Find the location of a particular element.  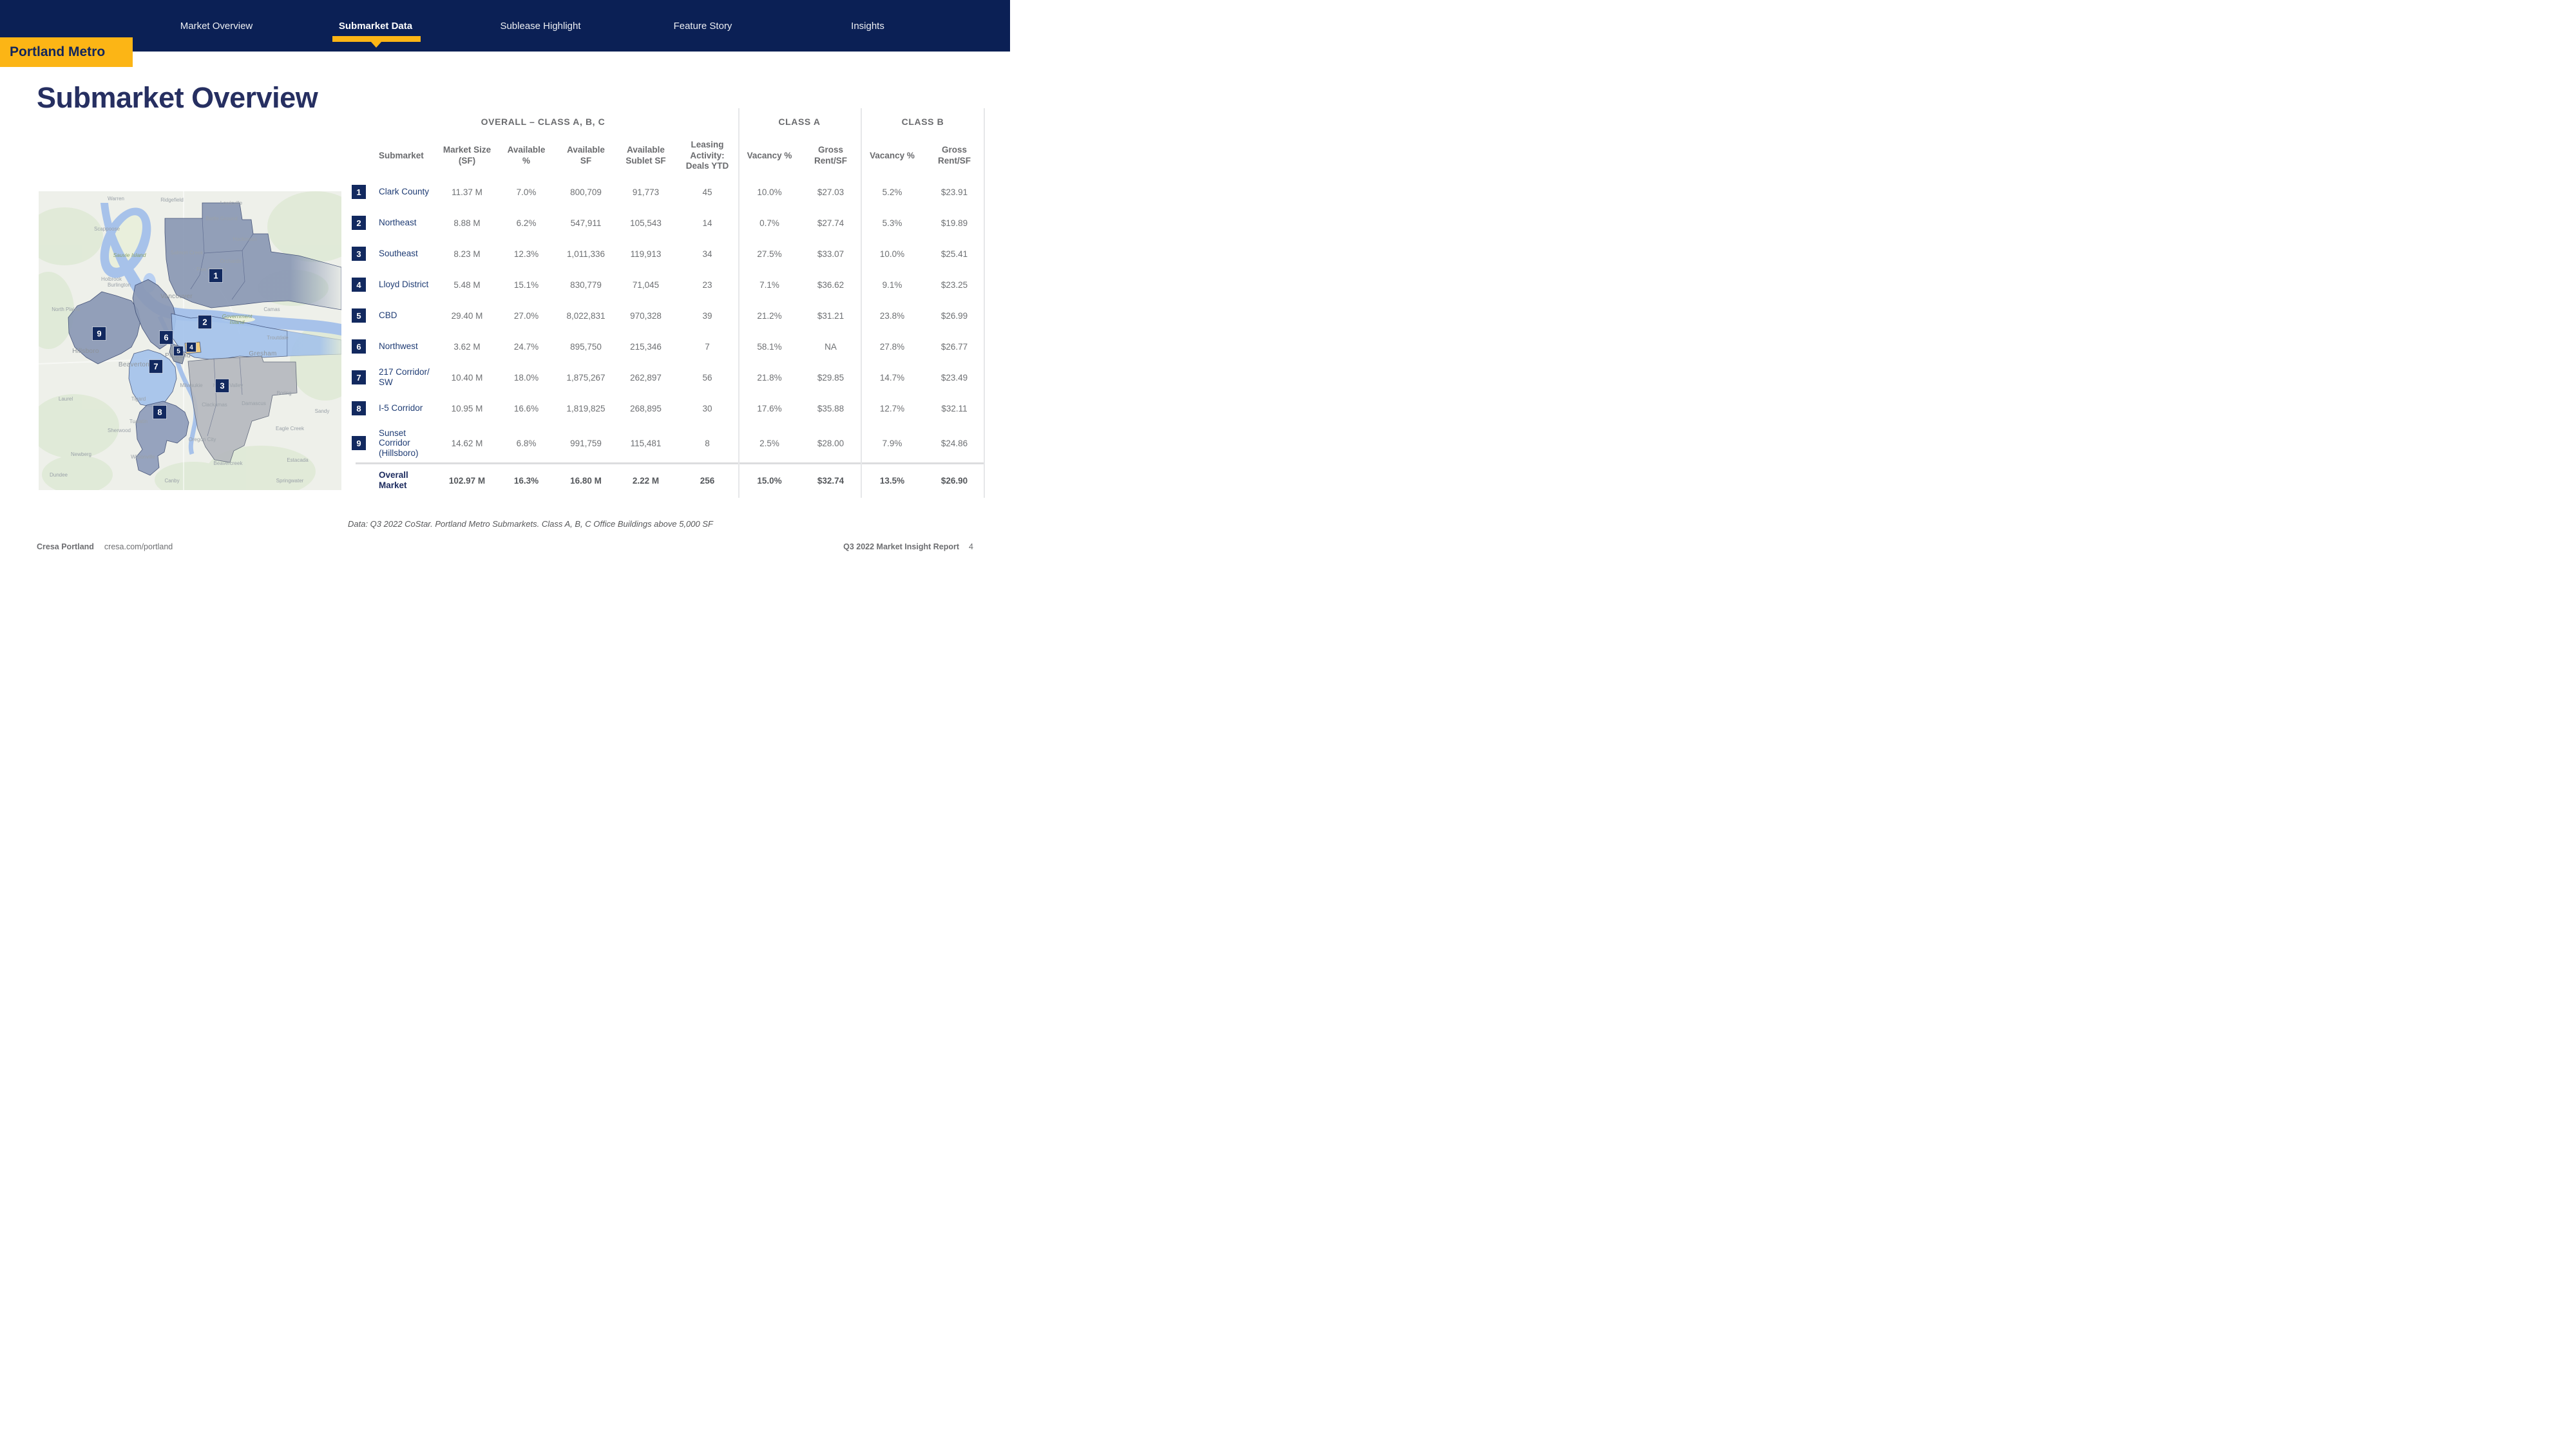

map-label: Hockinson is located at coordinates (244, 239).